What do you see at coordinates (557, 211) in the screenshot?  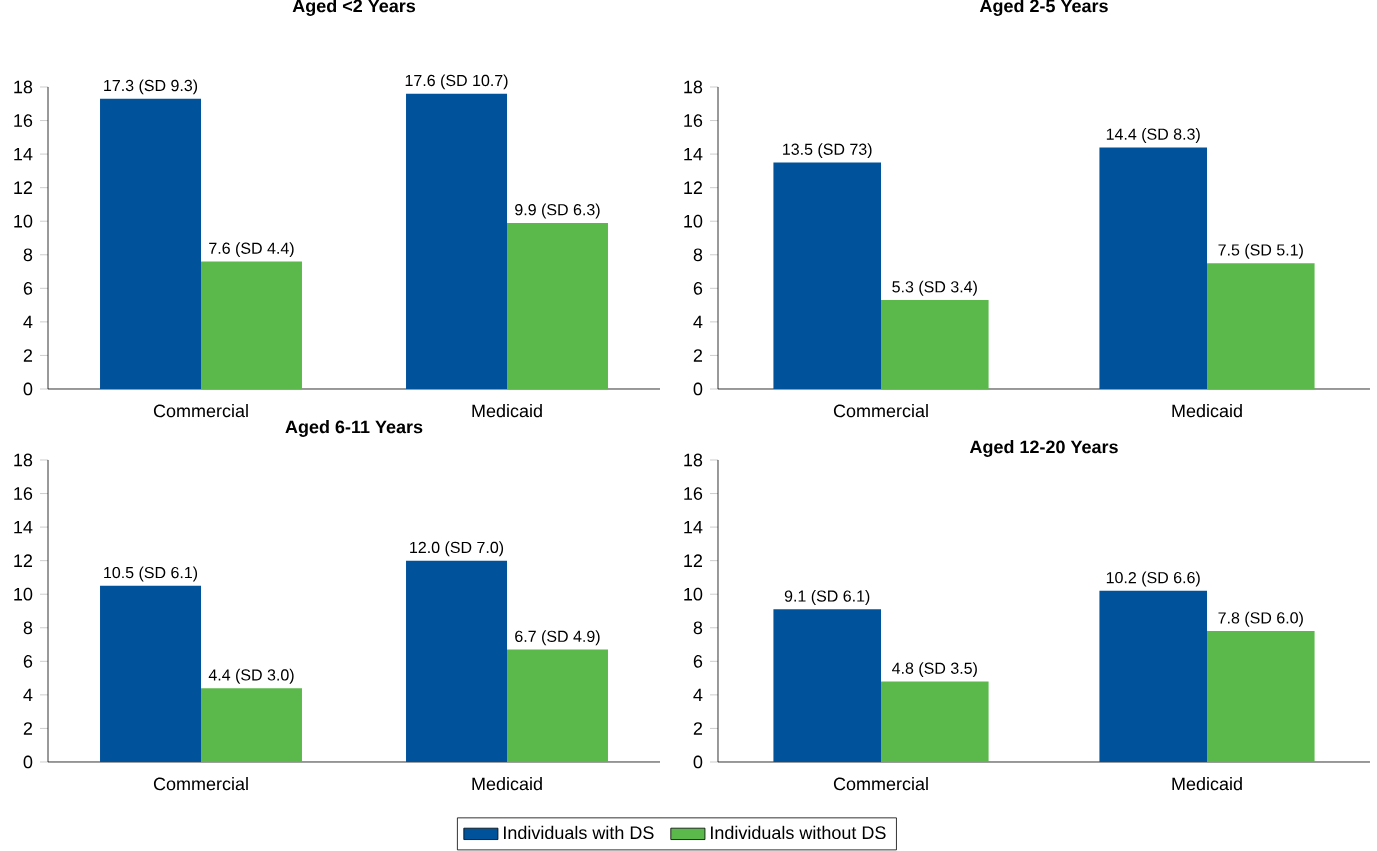 I see `data-label: 9.9 (SD 6.3)` at bounding box center [557, 211].